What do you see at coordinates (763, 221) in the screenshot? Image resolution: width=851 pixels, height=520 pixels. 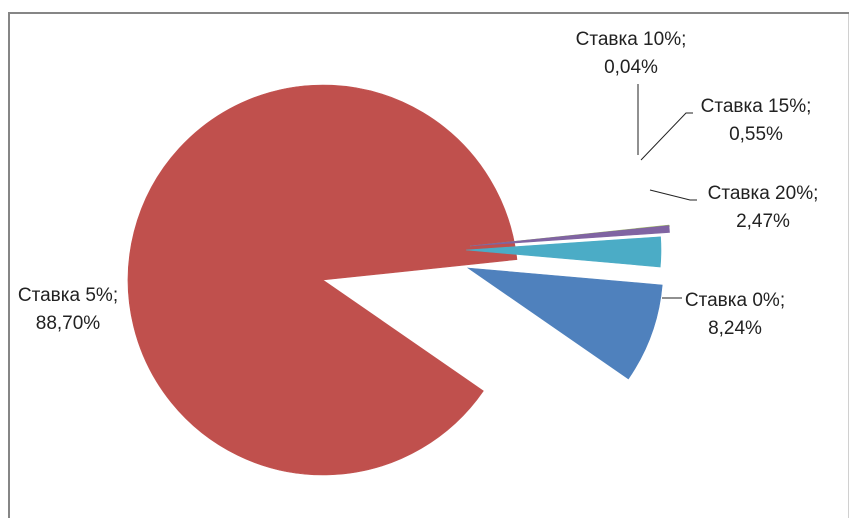 I see `slice-label-value-4: 2,47%` at bounding box center [763, 221].